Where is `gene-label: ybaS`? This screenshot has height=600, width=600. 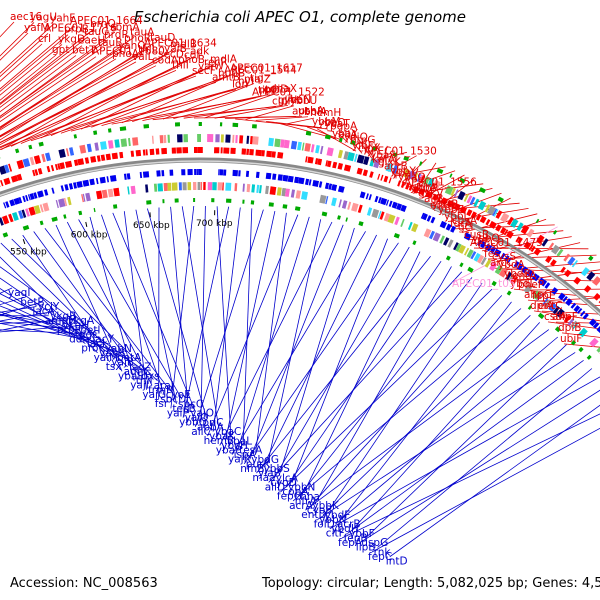
gene-label: ybaS is located at coordinates (383, 156).